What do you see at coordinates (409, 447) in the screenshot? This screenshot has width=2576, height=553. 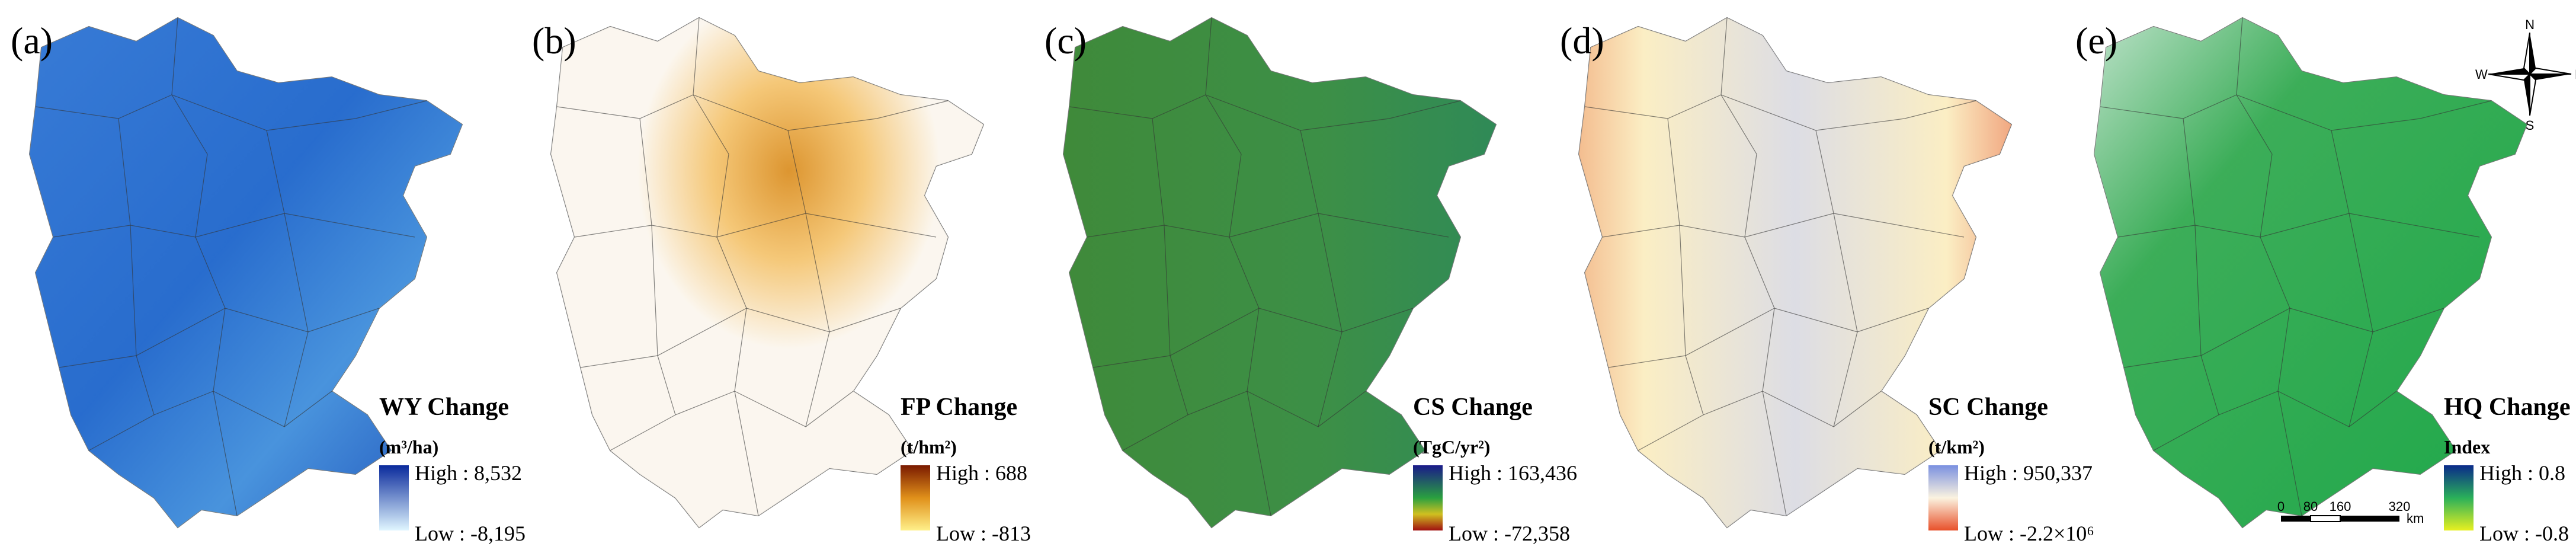 I see `legend-unit: (m³/ha)` at bounding box center [409, 447].